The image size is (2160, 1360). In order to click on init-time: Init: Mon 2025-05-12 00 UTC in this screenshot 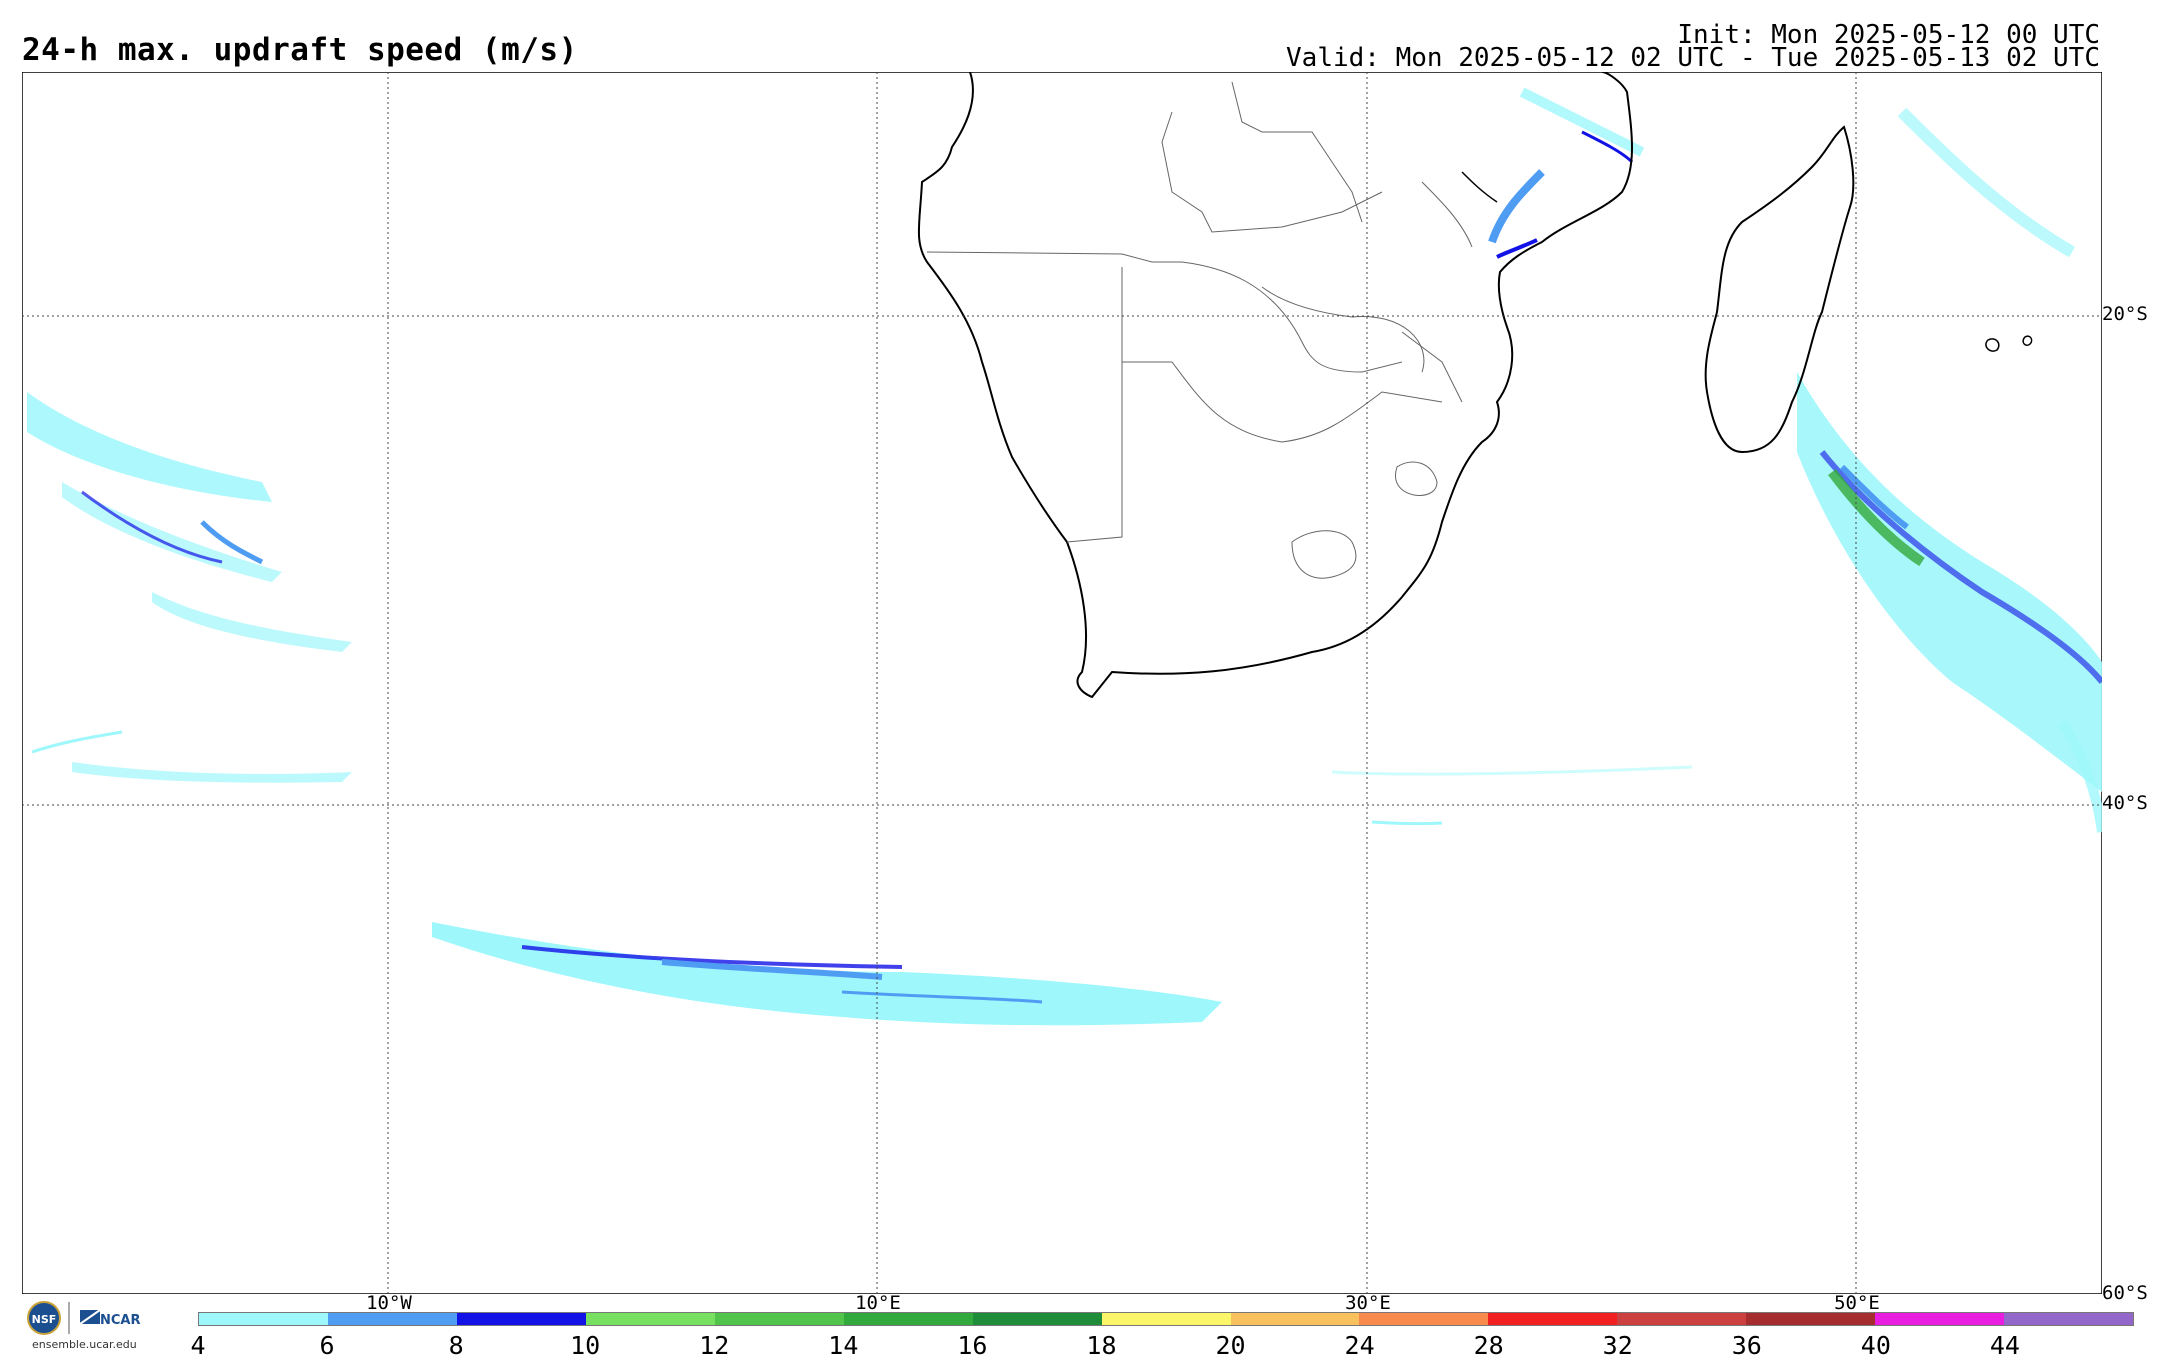, I will do `click(1888, 35)`.